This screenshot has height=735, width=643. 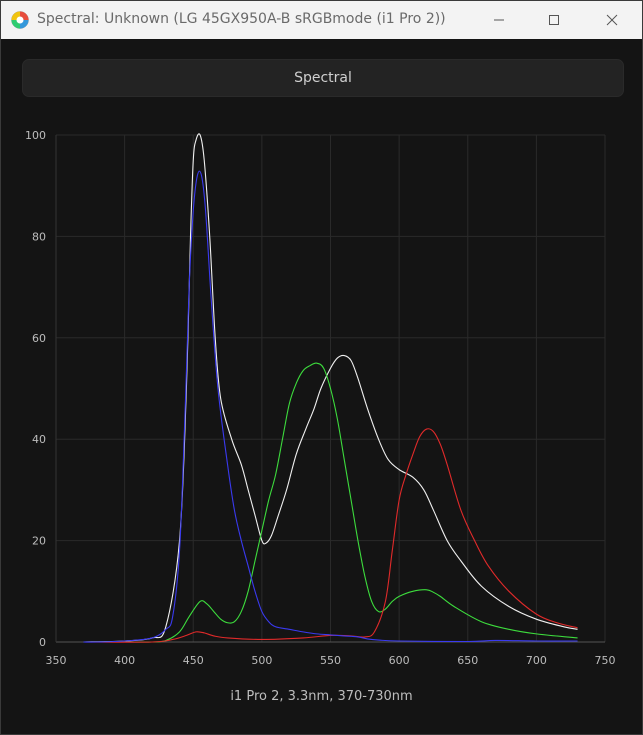 What do you see at coordinates (39, 236) in the screenshot?
I see `y-tick-label: 80` at bounding box center [39, 236].